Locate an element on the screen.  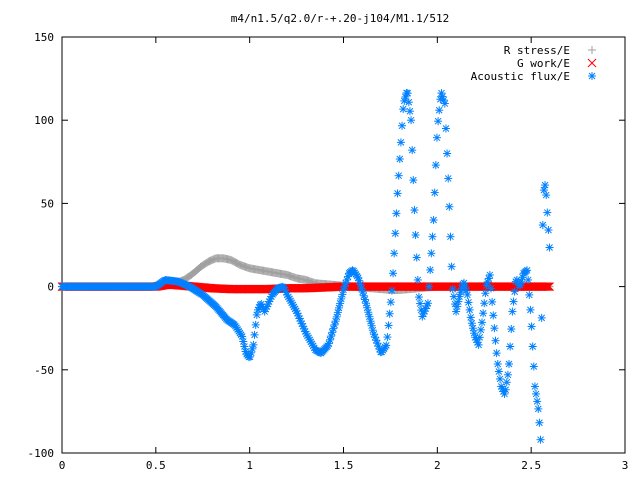
legend-marker is located at coordinates (592, 50).